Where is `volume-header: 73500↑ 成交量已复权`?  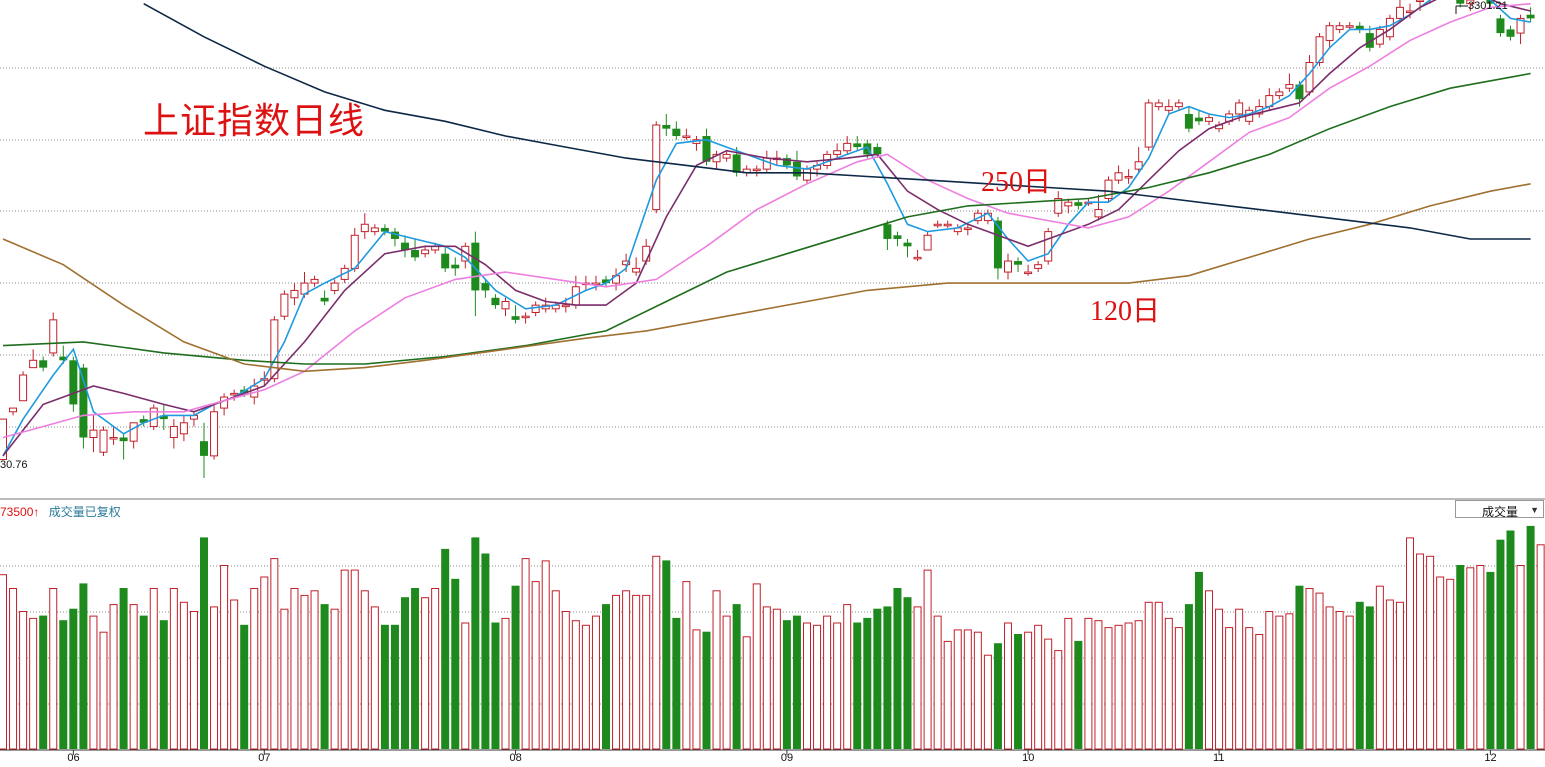 volume-header: 73500↑ 成交量已复权 is located at coordinates (60, 511).